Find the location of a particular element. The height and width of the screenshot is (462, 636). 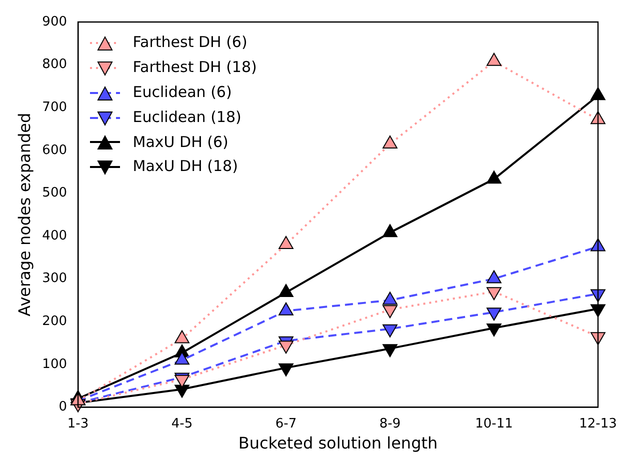

legend-label: Euclidean (18) is located at coordinates (187, 117).